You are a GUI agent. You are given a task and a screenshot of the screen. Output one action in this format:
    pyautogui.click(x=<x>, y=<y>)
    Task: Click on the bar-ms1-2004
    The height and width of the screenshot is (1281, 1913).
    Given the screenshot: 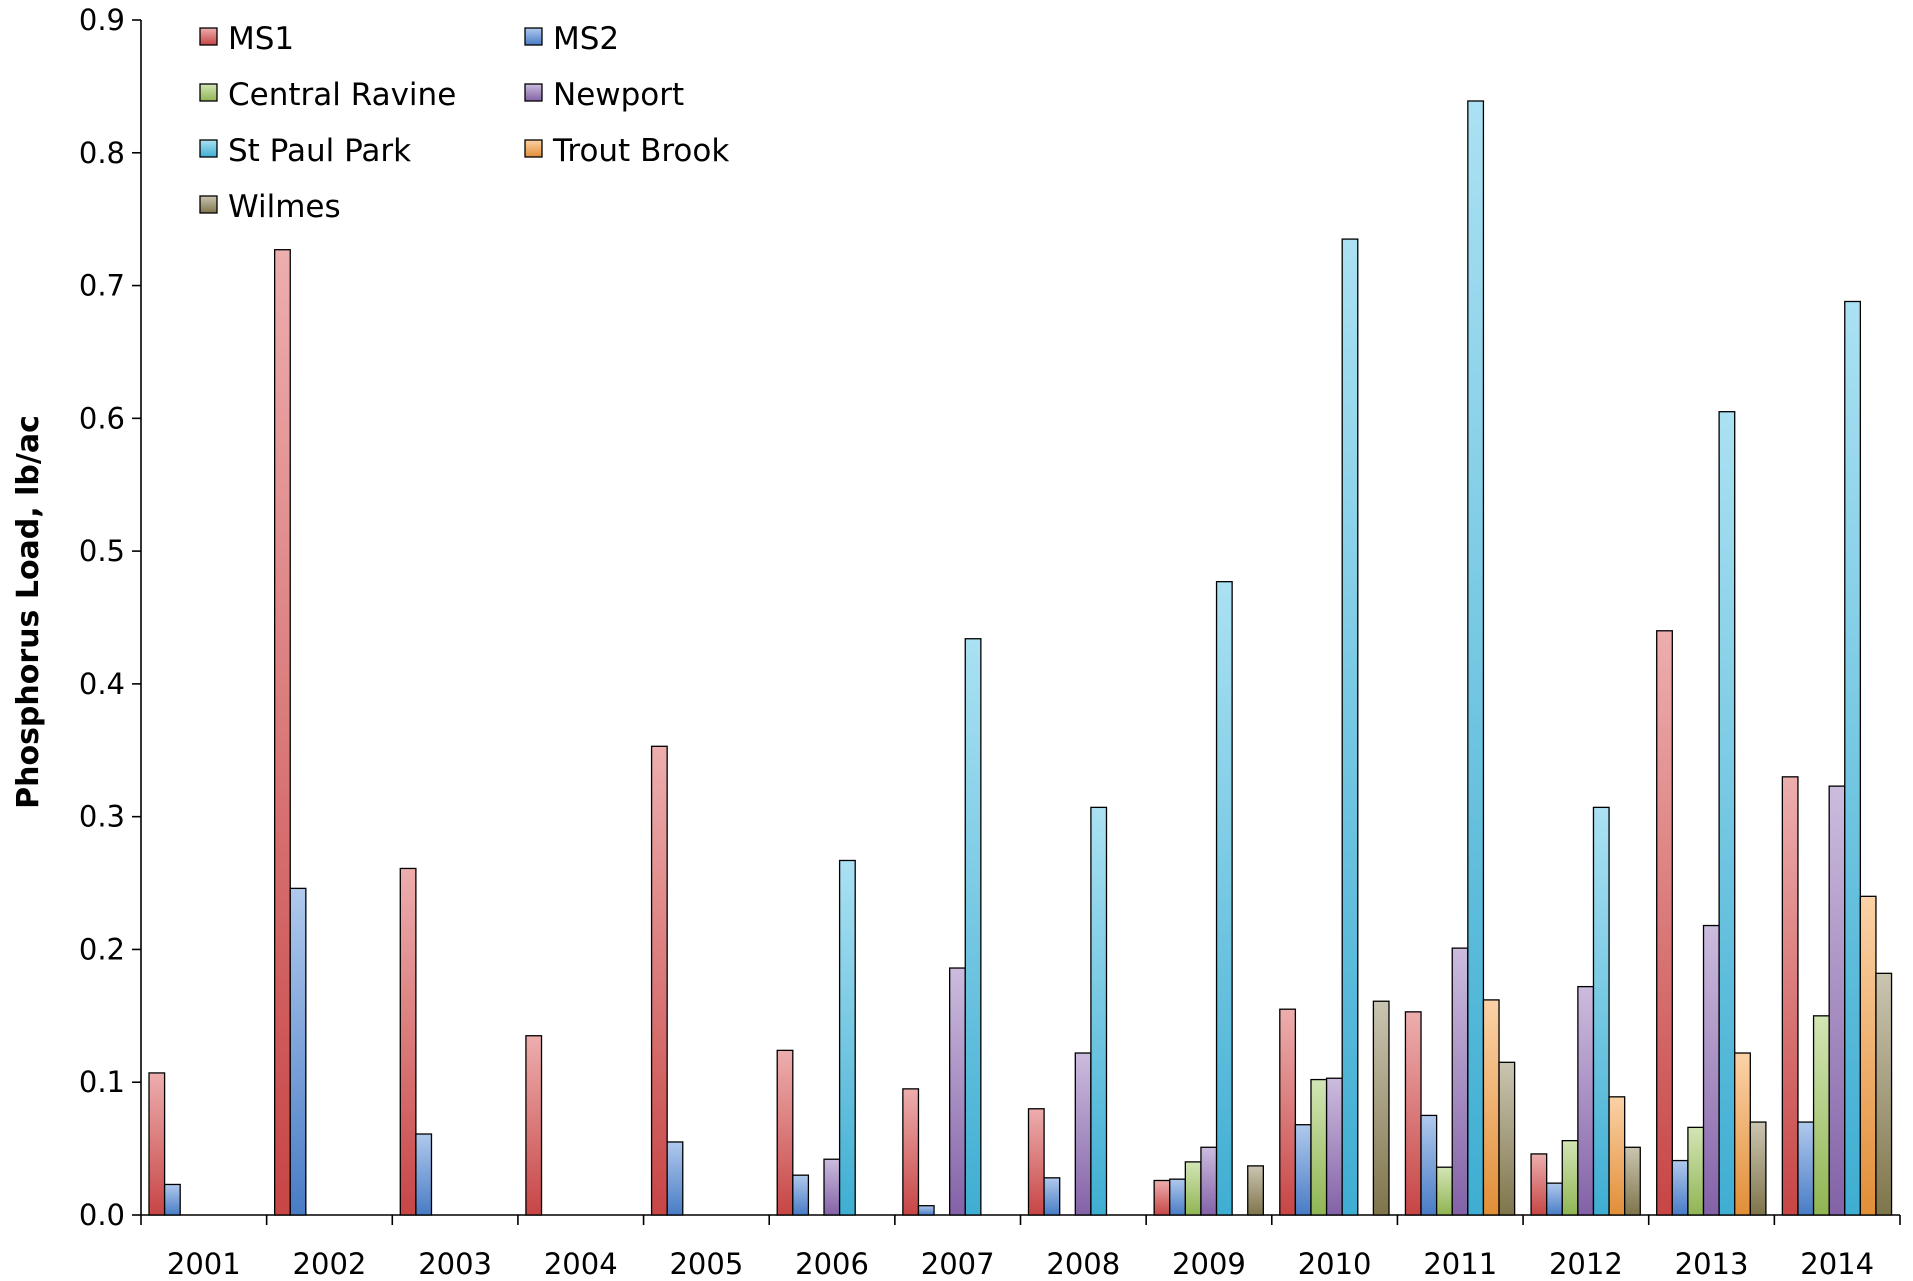 What is the action you would take?
    pyautogui.click(x=534, y=1125)
    